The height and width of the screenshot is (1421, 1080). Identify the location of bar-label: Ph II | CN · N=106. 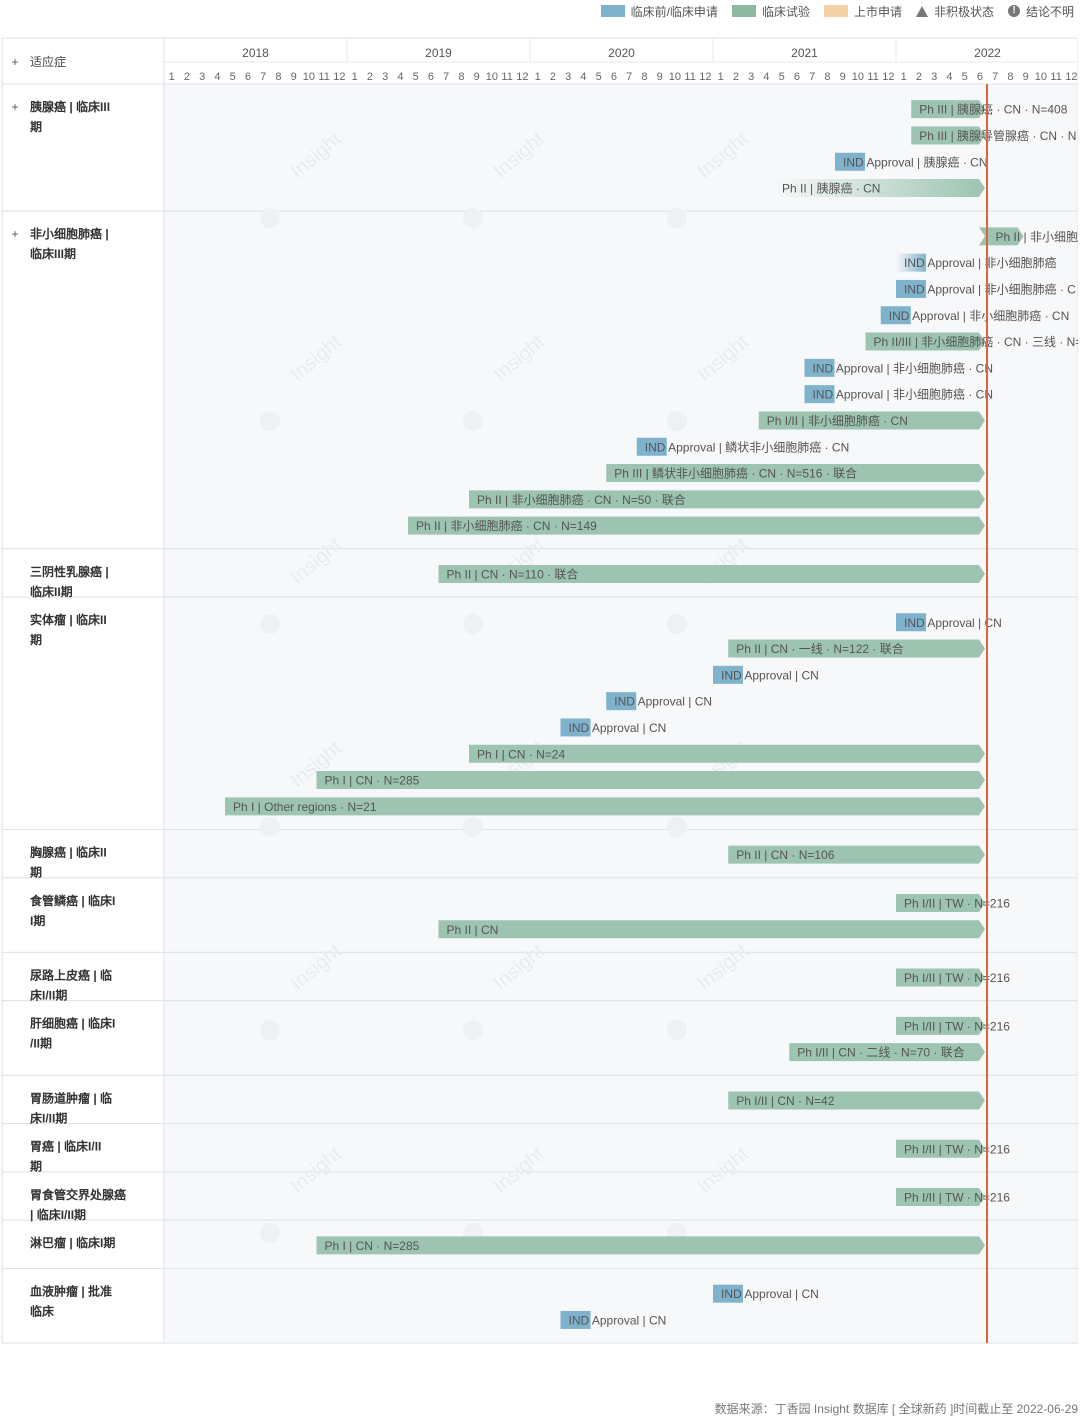
(785, 855).